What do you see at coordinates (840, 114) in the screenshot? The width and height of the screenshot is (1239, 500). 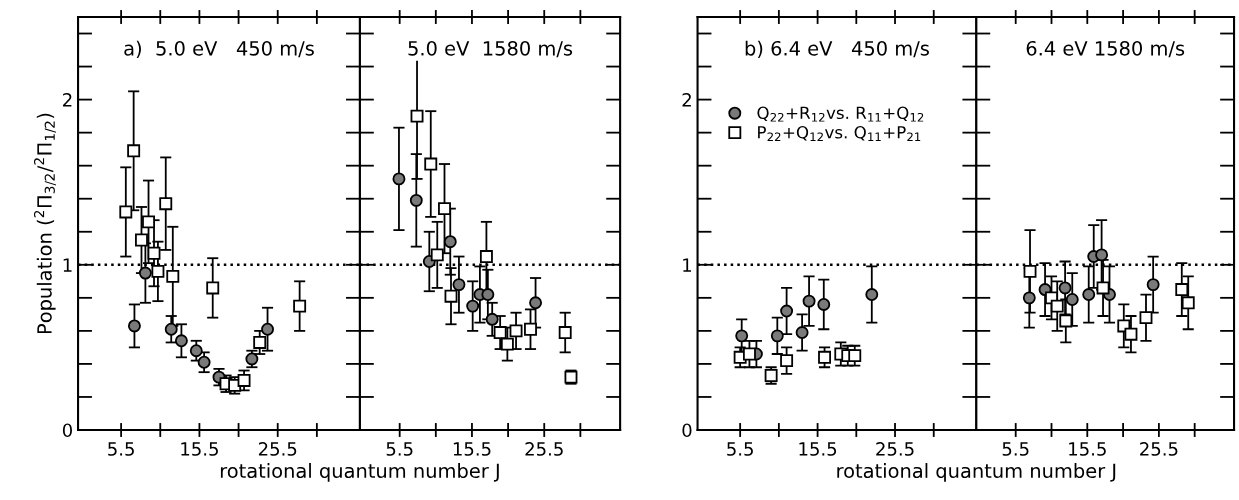 I see `legend-label: Q$_{22}$+R$_{12}$vs. R$_{11}$+Q$_{12}$` at bounding box center [840, 114].